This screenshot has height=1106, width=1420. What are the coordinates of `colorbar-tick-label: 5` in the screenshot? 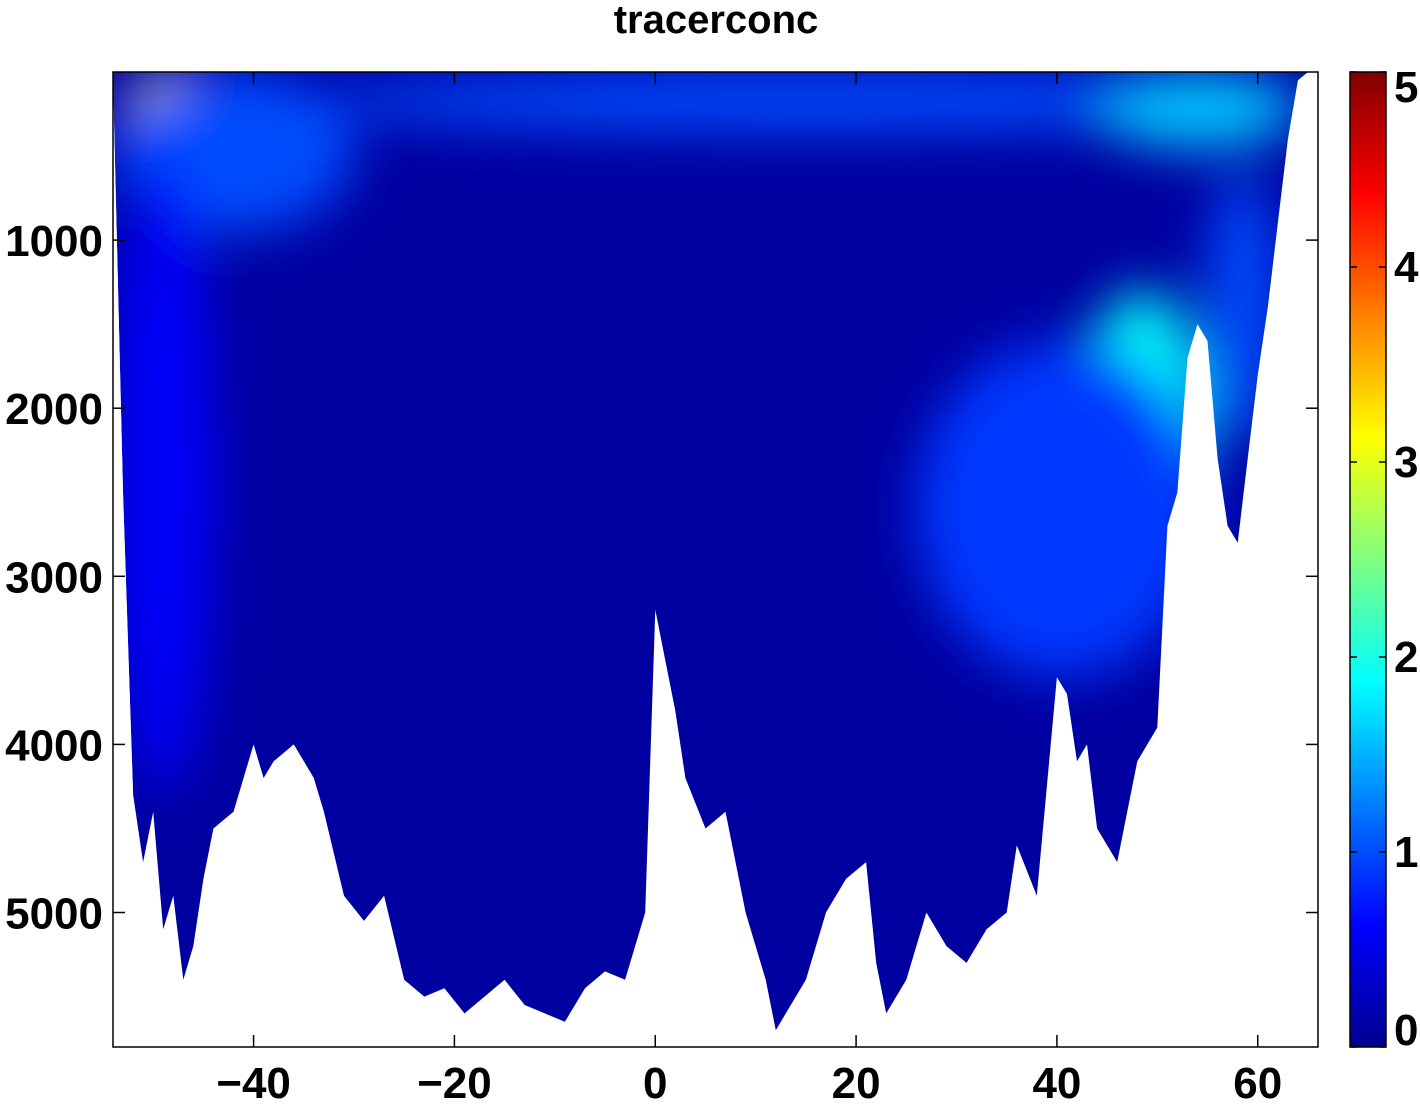 It's located at (1406, 87).